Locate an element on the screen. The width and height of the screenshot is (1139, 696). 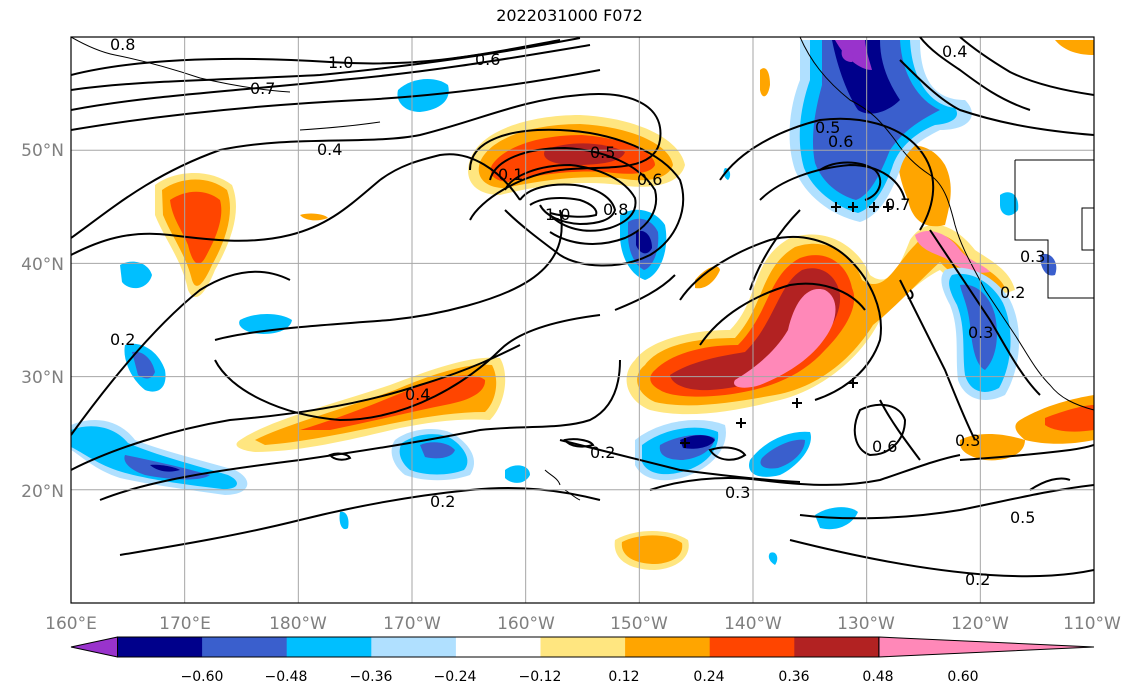
contour-label: 0.1 is located at coordinates (510, 174).